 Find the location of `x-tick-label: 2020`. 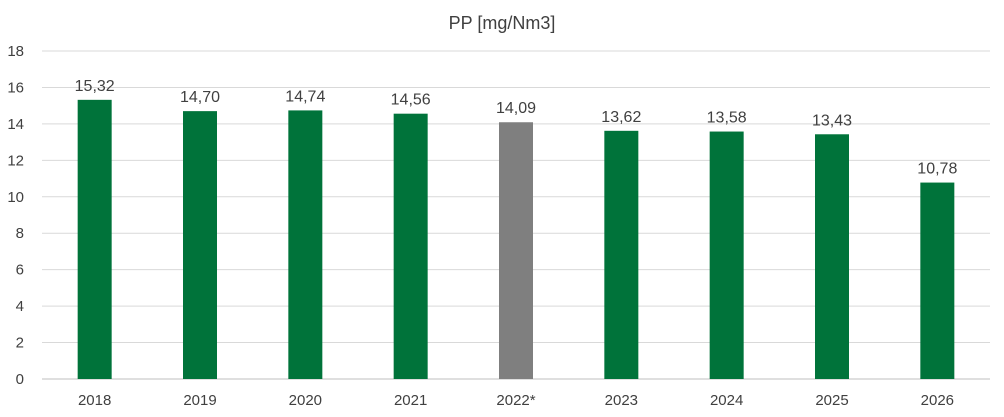

x-tick-label: 2020 is located at coordinates (305, 400).